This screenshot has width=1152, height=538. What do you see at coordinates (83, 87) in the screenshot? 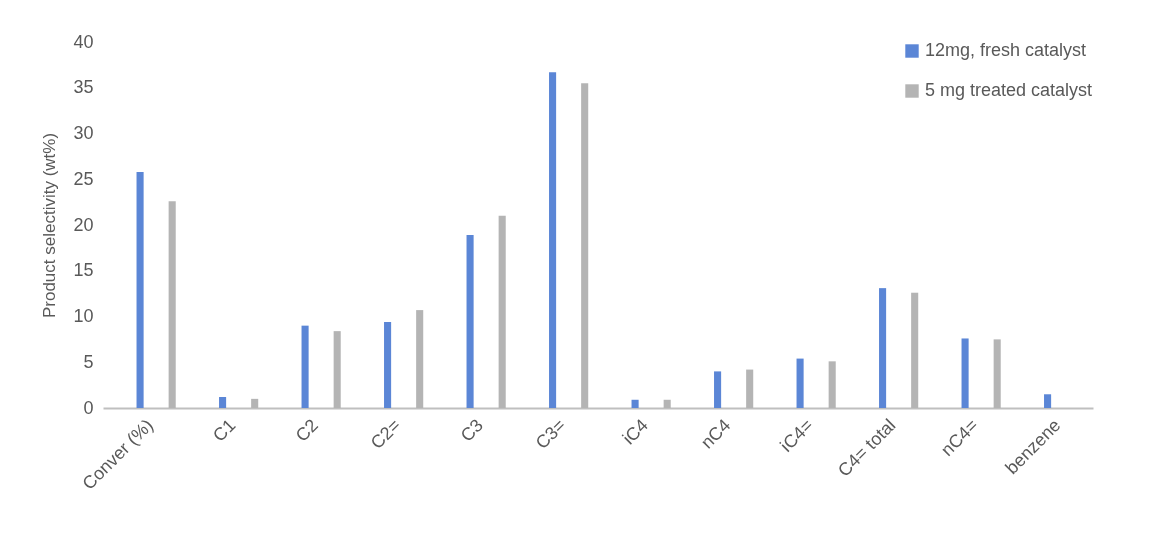
I see `y-tick-label: 35` at bounding box center [83, 87].